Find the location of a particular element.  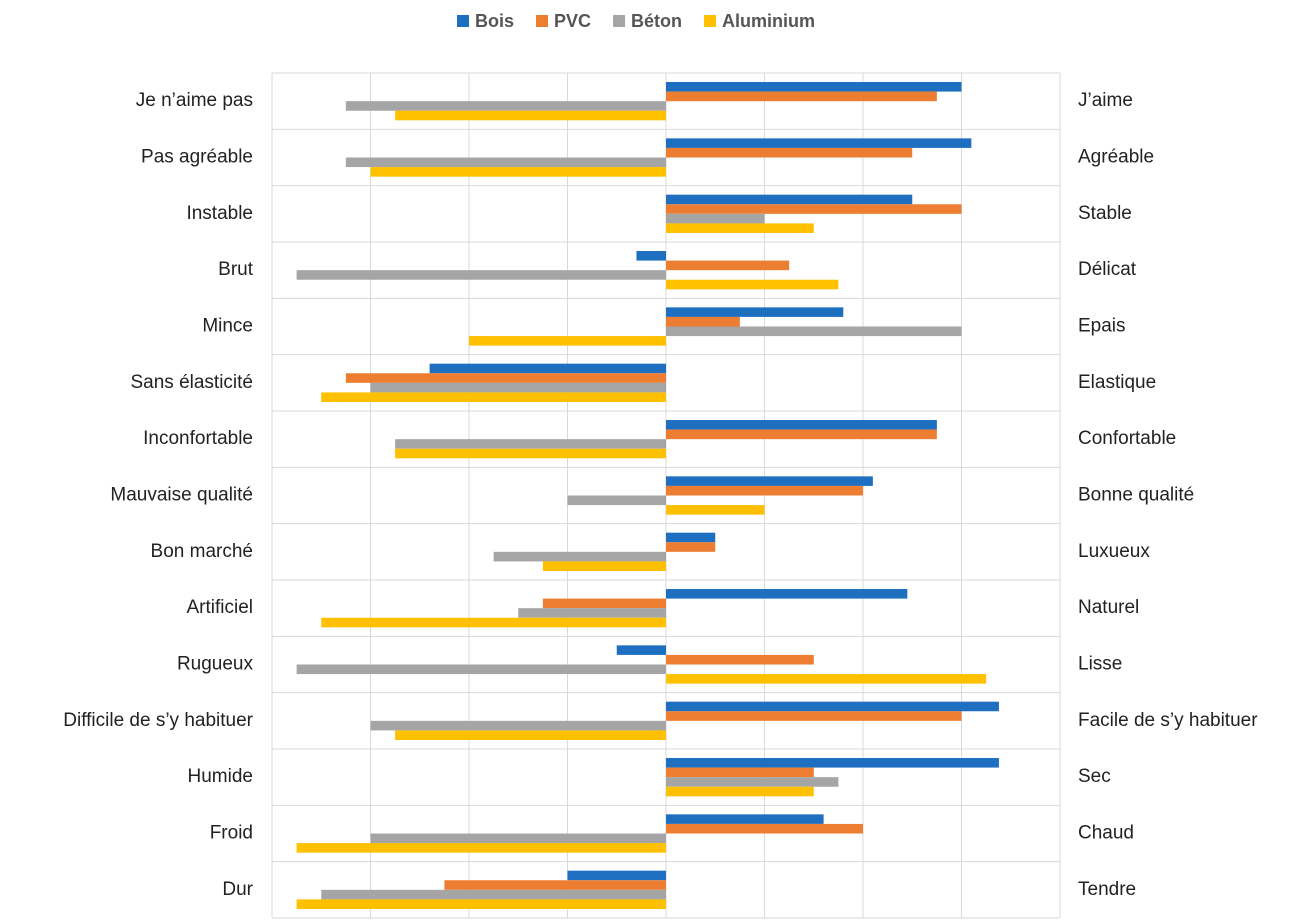

left-label: Dur is located at coordinates (237, 889).